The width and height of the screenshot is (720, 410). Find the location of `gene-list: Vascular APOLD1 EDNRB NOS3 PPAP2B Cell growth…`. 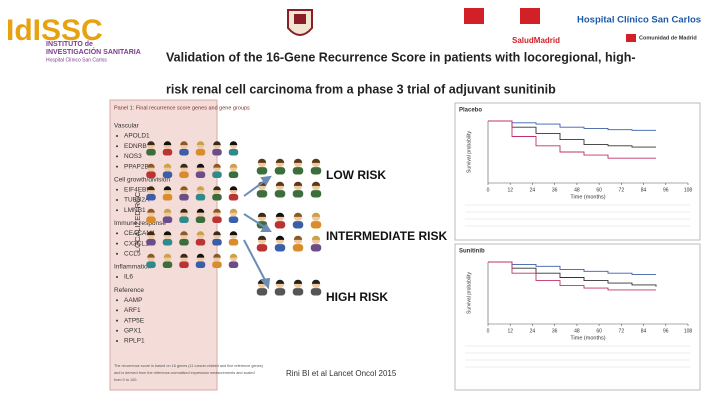

gene-list: Vascular APOLD1 EDNRB NOS3 PPAP2B Cell growth… is located at coordinates (189, 252).